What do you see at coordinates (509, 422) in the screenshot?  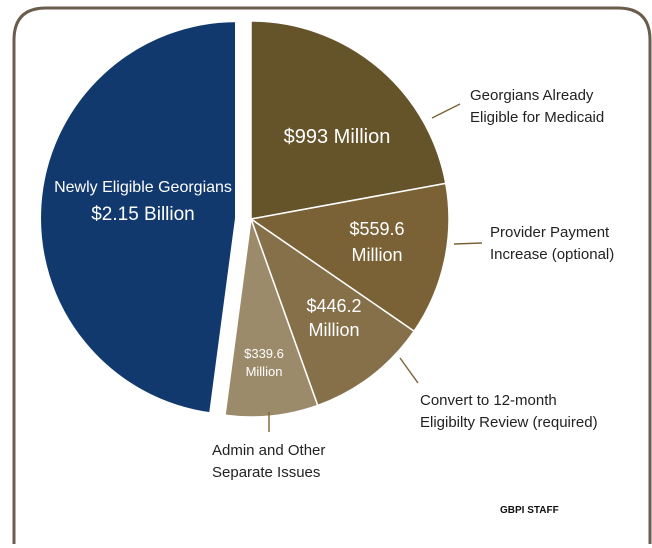 I see `annotation-line: Eligibilty Review (required)` at bounding box center [509, 422].